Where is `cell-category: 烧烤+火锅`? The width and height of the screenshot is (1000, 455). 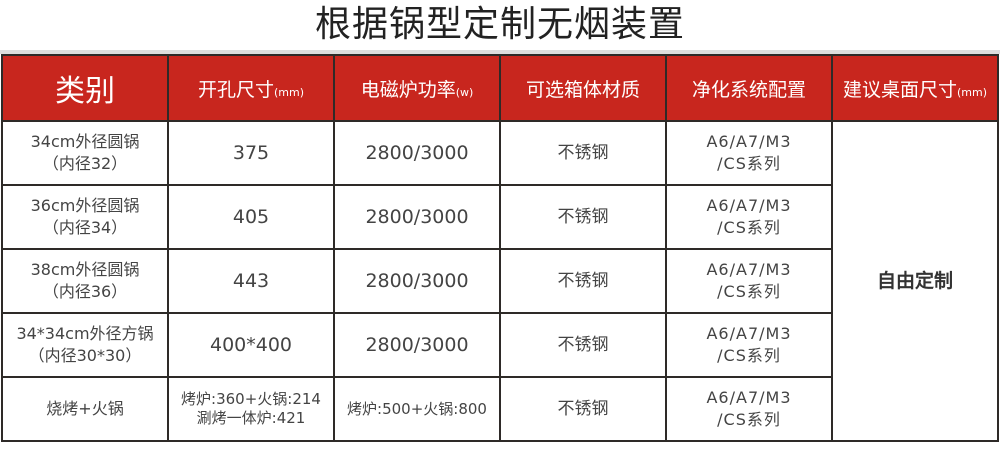 cell-category: 烧烤+火锅 is located at coordinates (85, 409).